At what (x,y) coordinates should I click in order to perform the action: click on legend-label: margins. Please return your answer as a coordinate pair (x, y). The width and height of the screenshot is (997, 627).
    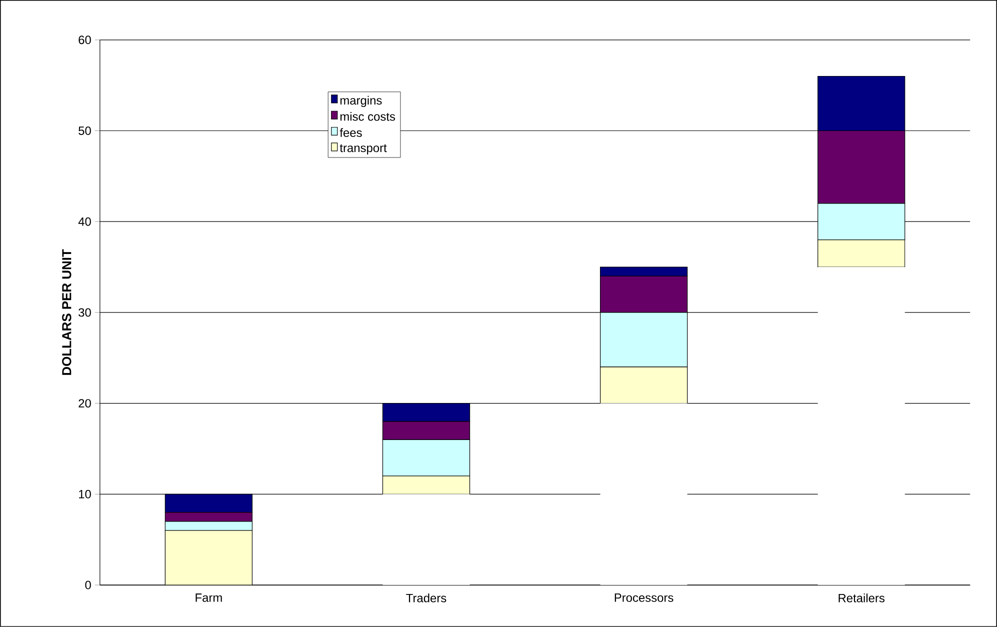
    Looking at the image, I should click on (361, 102).